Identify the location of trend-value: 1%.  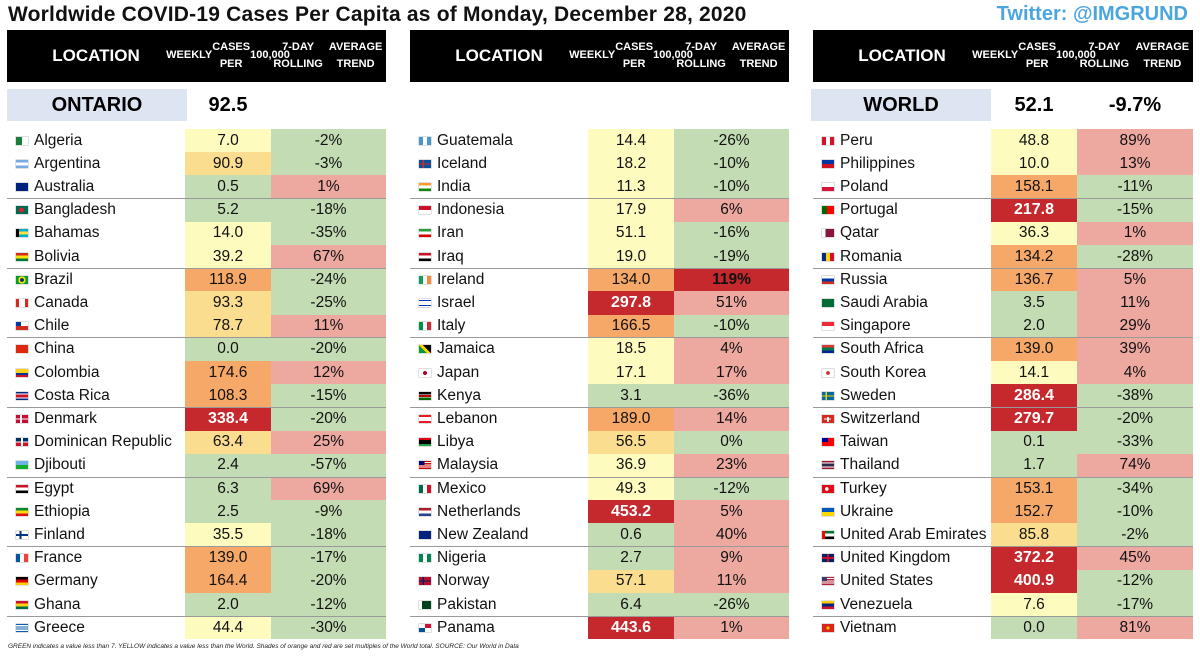
(731, 628).